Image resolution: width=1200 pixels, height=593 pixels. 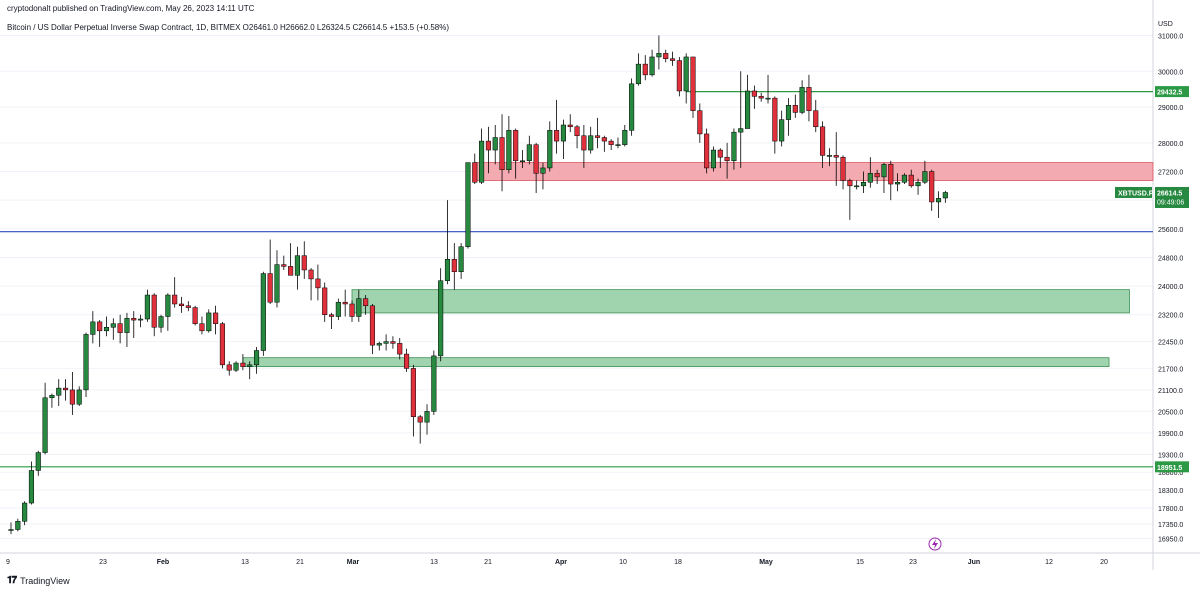 What do you see at coordinates (163, 562) in the screenshot?
I see `x-tick-label: Feb` at bounding box center [163, 562].